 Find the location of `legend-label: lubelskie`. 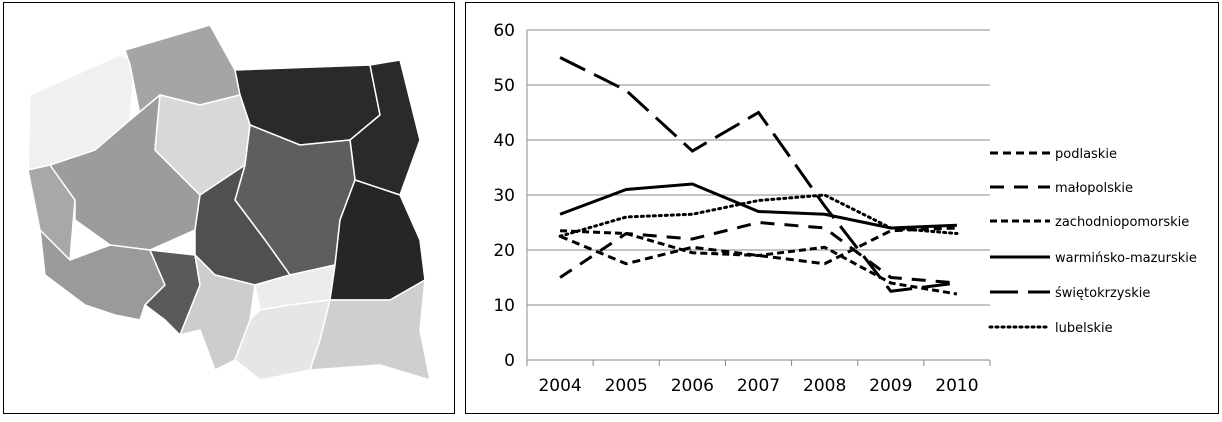

legend-label: lubelskie is located at coordinates (1084, 328).